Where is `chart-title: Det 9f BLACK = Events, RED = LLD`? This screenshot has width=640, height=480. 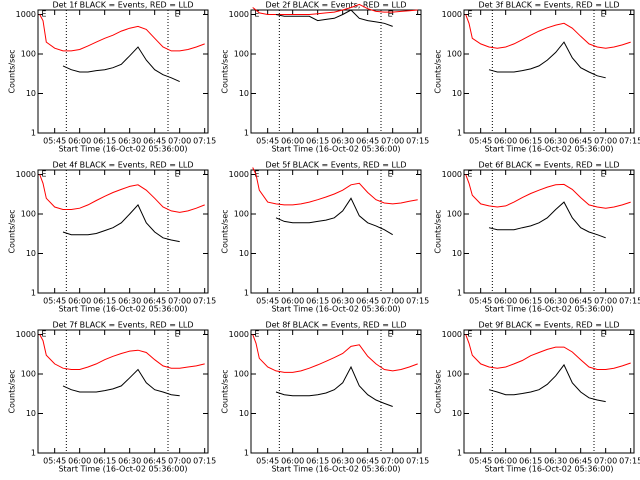 chart-title: Det 9f BLACK = Events, RED = LLD is located at coordinates (548, 325).